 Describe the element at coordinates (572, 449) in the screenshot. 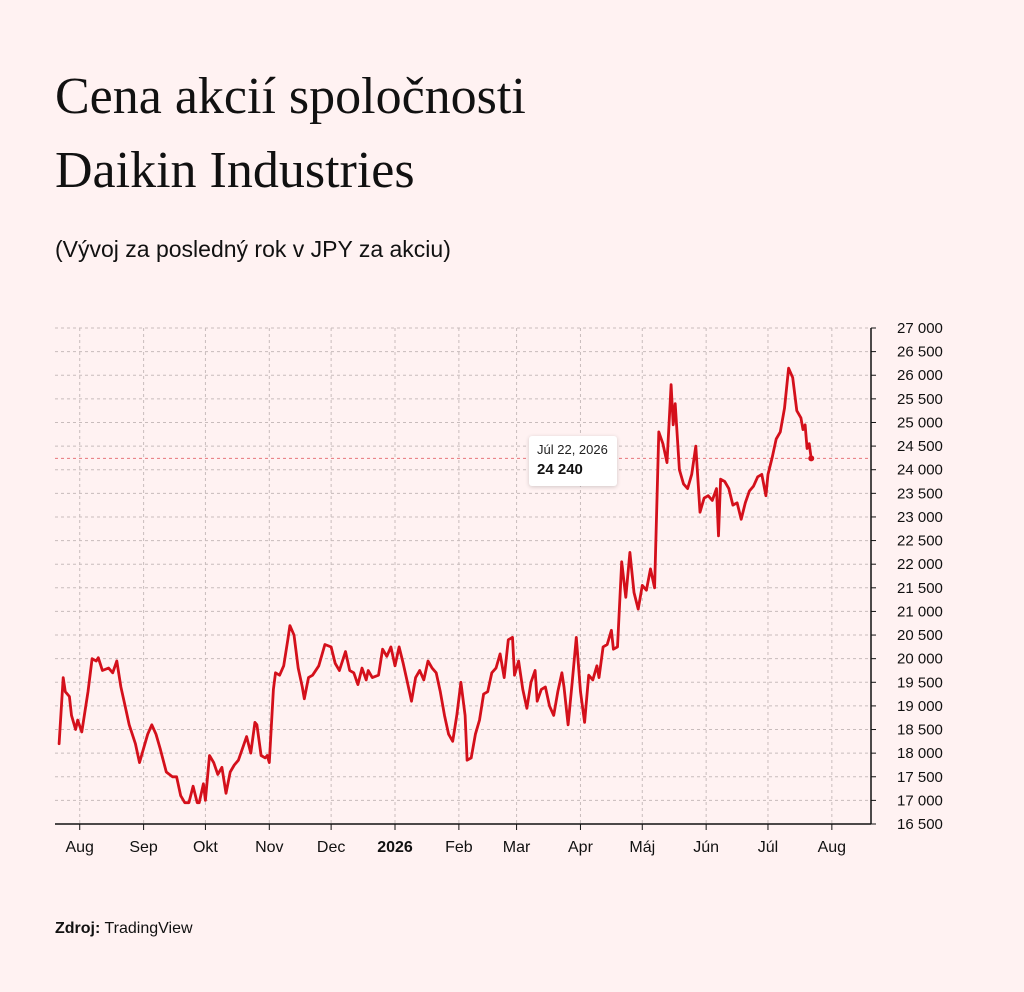

I see `tooltip-date: Júl 22, 2026` at that location.